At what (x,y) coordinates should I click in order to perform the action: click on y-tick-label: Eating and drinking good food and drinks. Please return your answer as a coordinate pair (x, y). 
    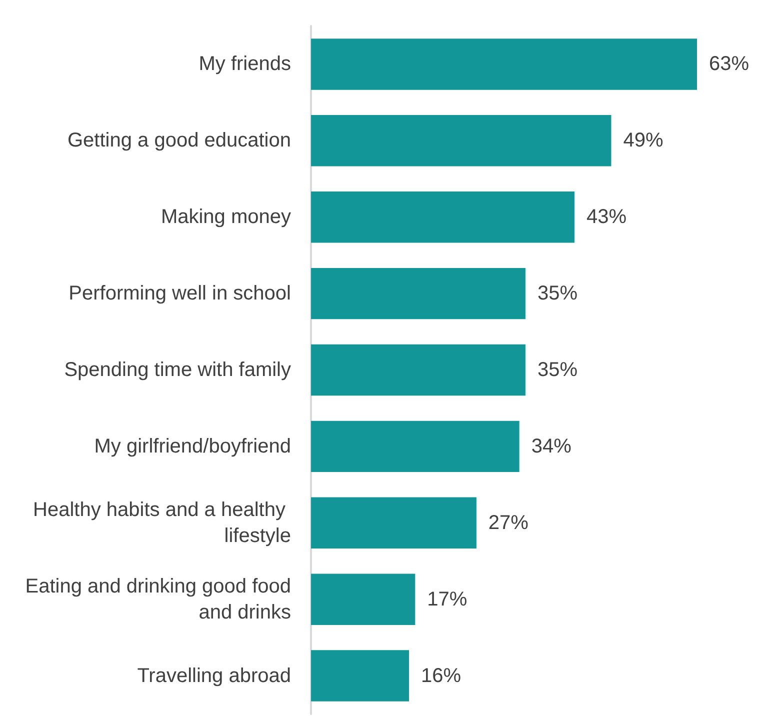
    Looking at the image, I should click on (158, 599).